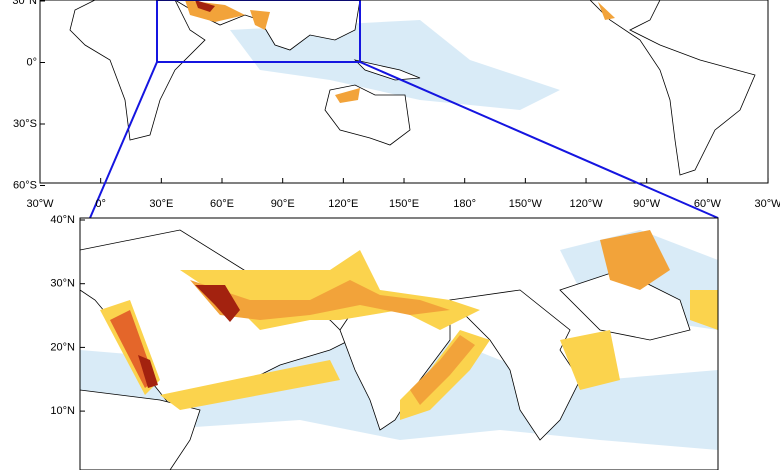 This screenshot has height=470, width=780. What do you see at coordinates (31, 62) in the screenshot?
I see `lat-label: 0°` at bounding box center [31, 62].